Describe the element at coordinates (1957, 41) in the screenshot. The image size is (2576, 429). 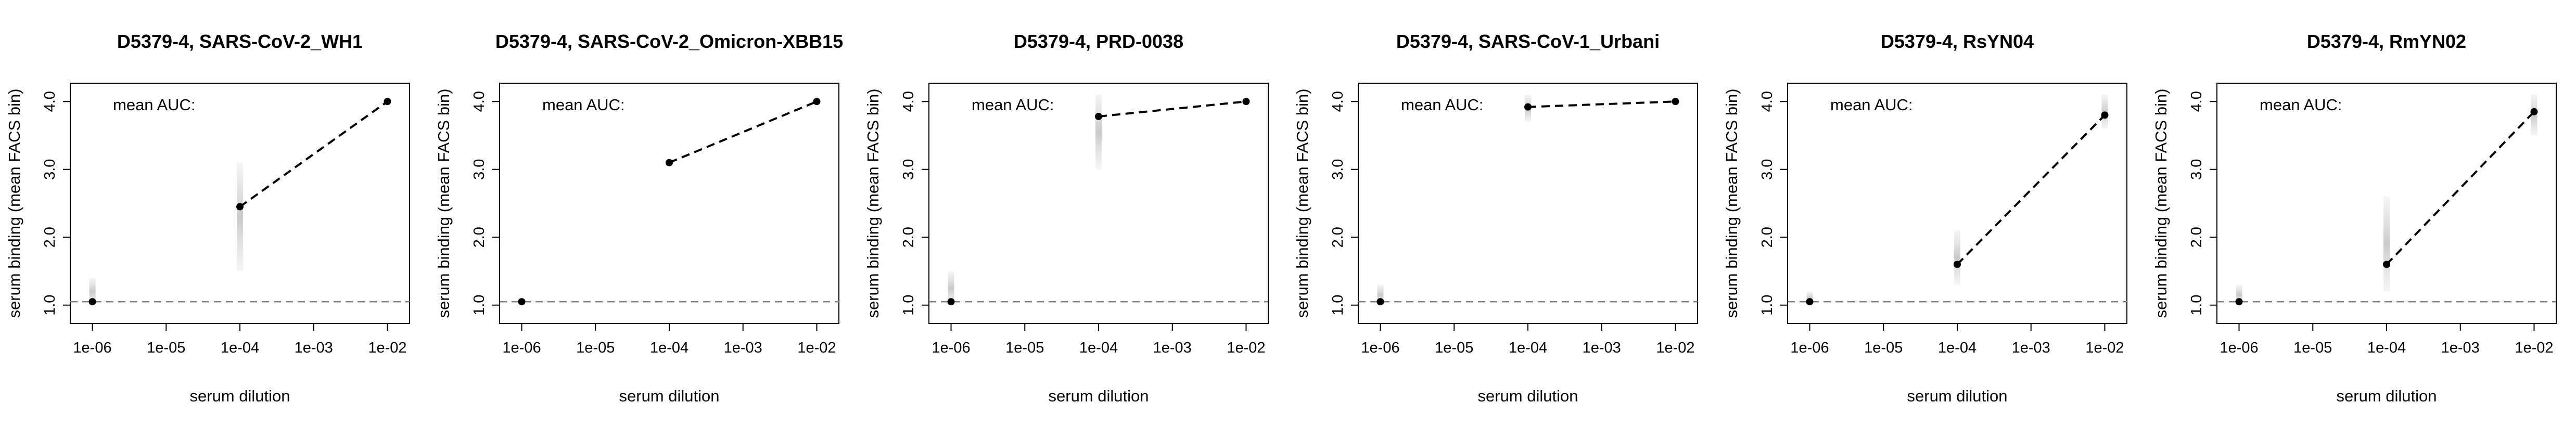
I see `chart-title: D5379-4, RsYN04` at that location.